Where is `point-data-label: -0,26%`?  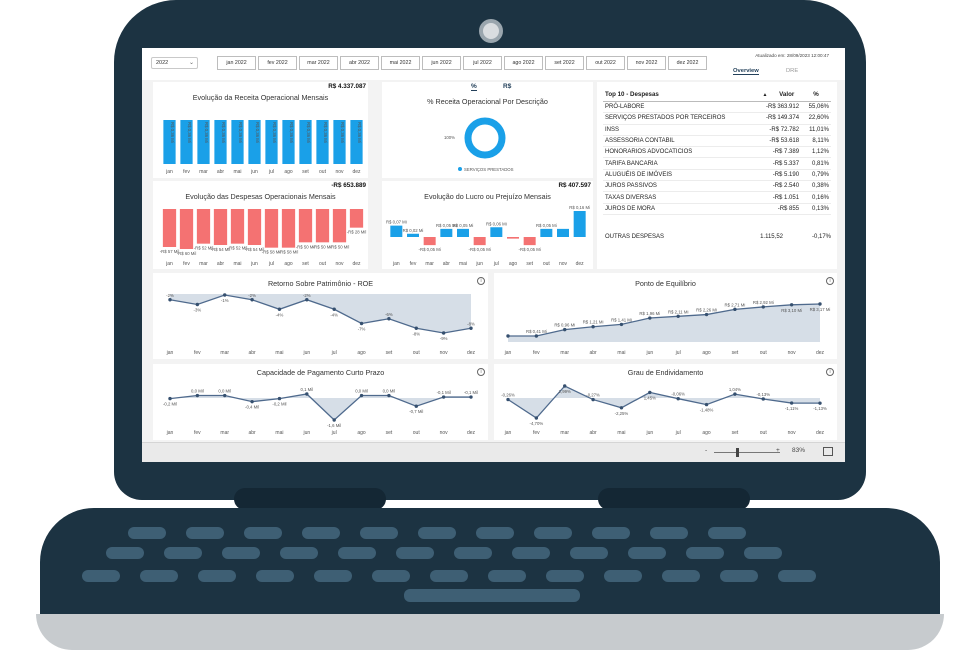
point-data-label: -0,26% is located at coordinates (508, 395).